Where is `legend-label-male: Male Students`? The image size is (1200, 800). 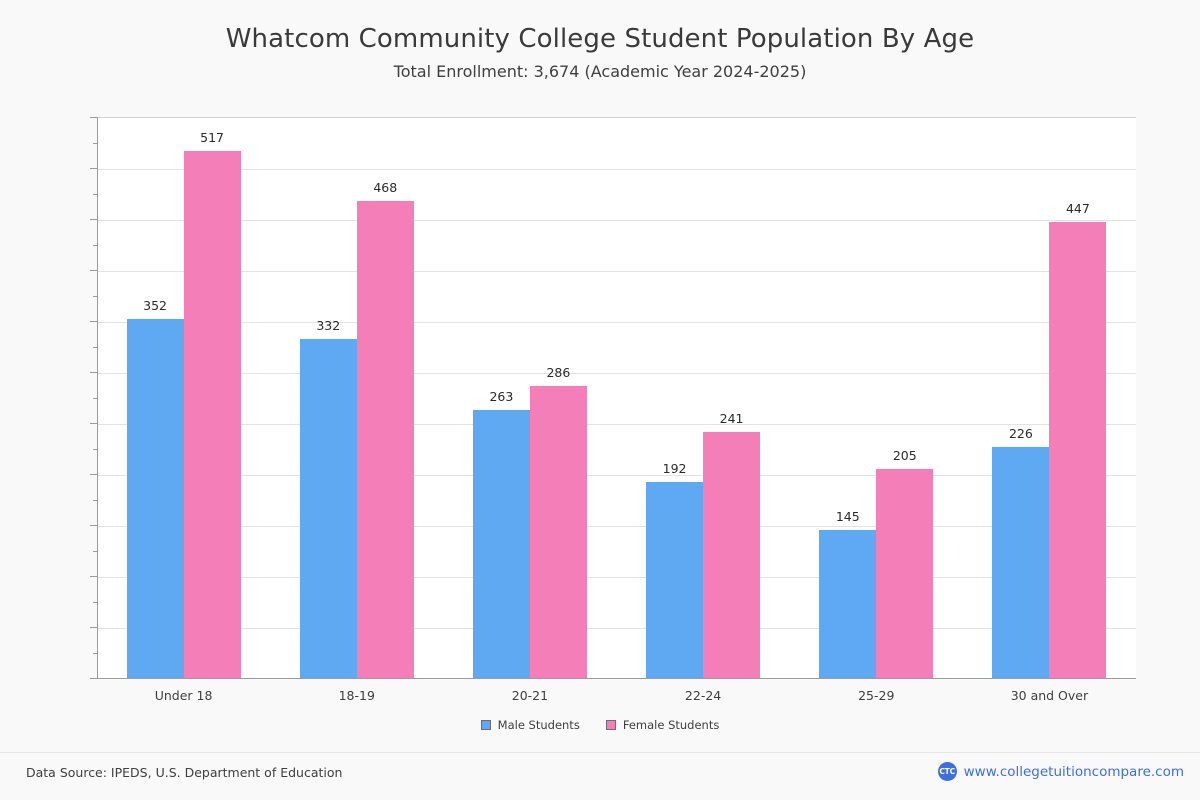
legend-label-male: Male Students is located at coordinates (538, 725).